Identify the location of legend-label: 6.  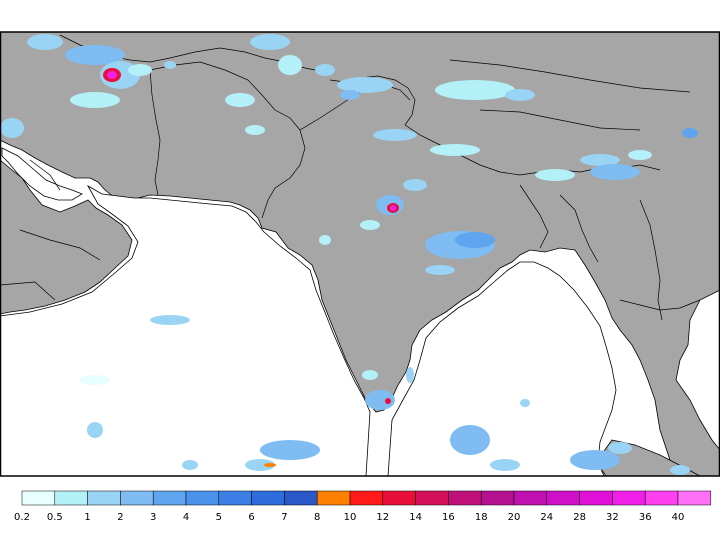
(251, 517).